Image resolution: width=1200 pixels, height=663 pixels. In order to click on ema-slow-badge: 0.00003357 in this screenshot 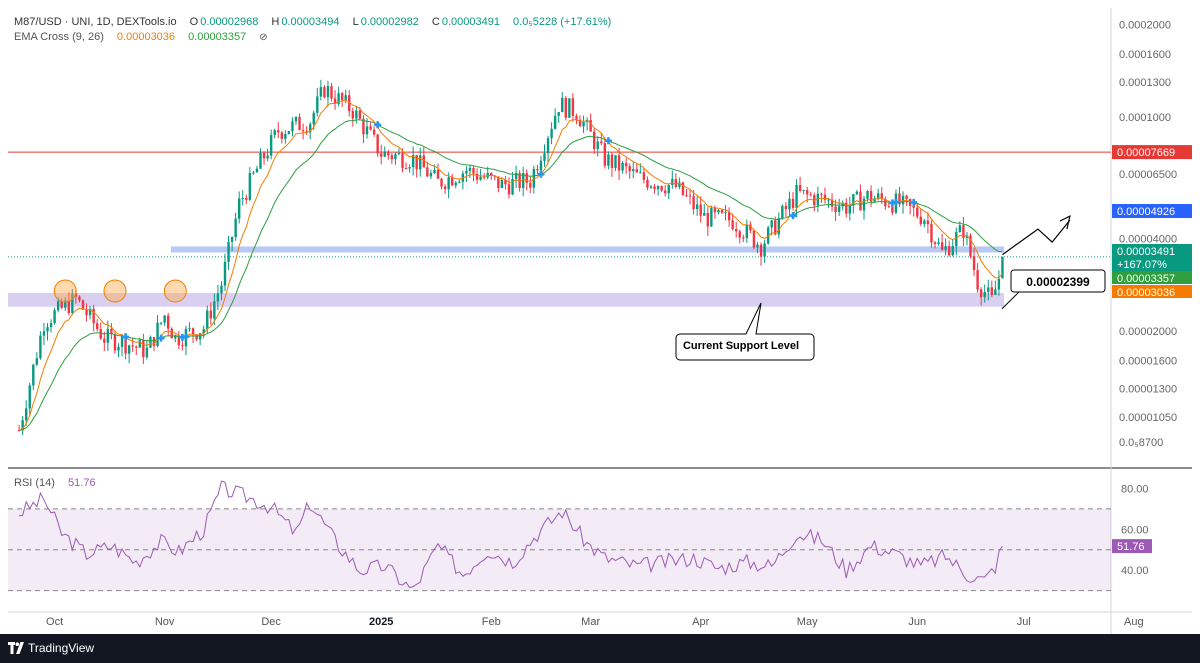, I will do `click(1146, 279)`.